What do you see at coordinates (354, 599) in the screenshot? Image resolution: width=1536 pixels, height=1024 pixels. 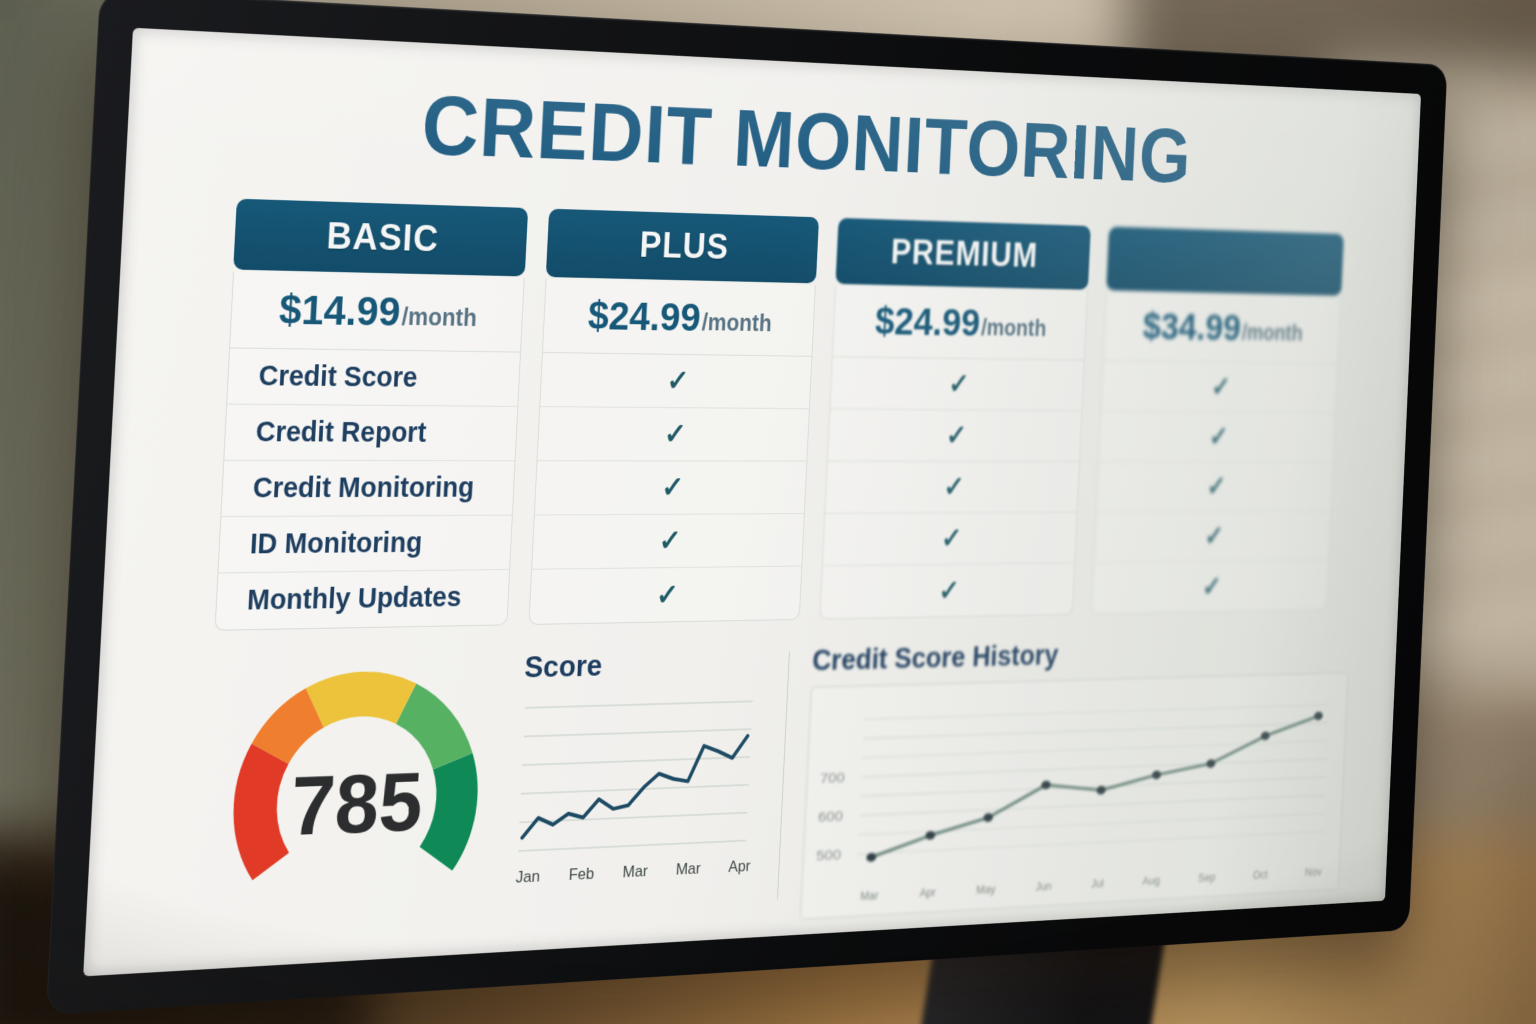 I see `feature-label: Monthly Updates` at bounding box center [354, 599].